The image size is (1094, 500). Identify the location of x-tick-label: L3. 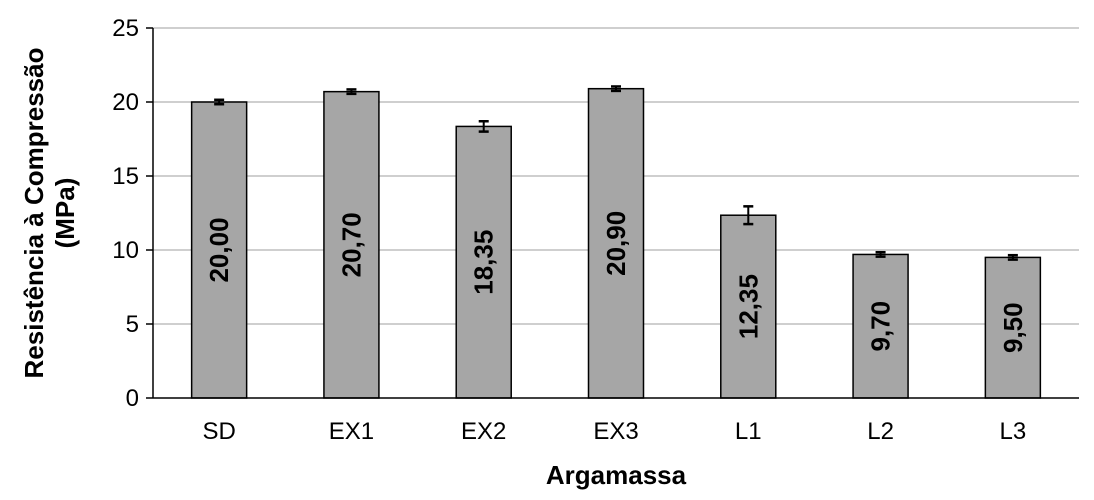
(1013, 431).